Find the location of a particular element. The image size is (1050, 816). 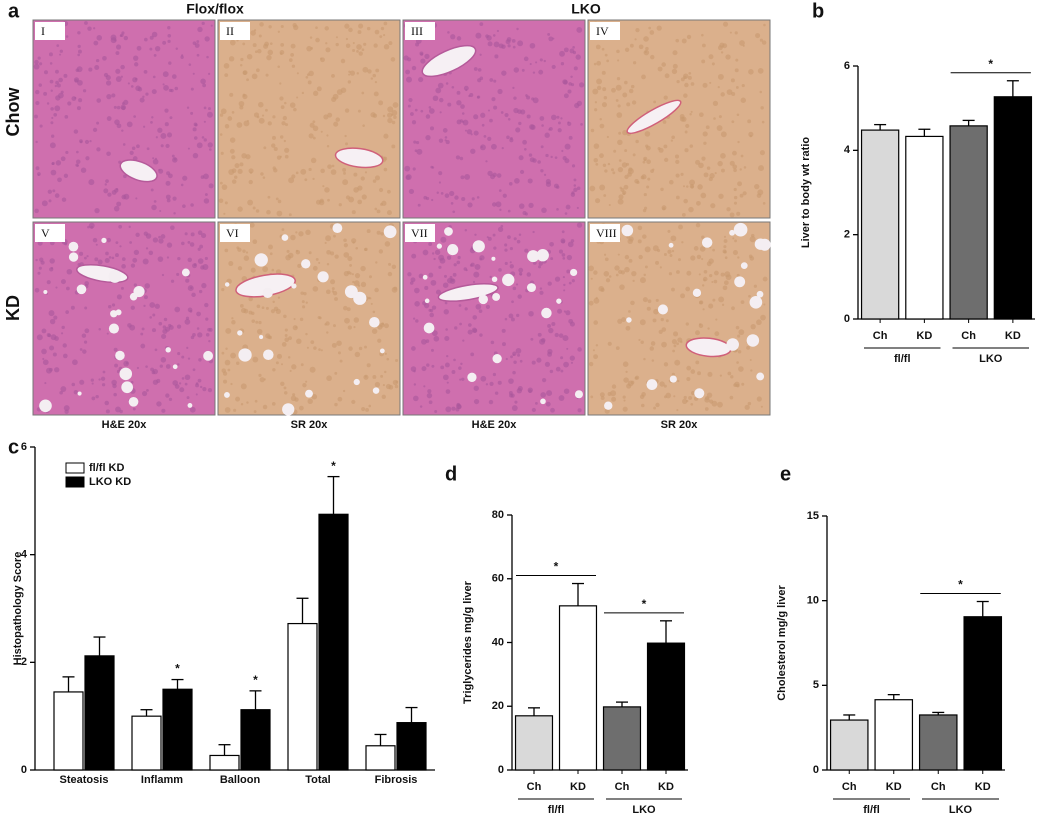

y-tick-label: 5 is located at coordinates (816, 685).